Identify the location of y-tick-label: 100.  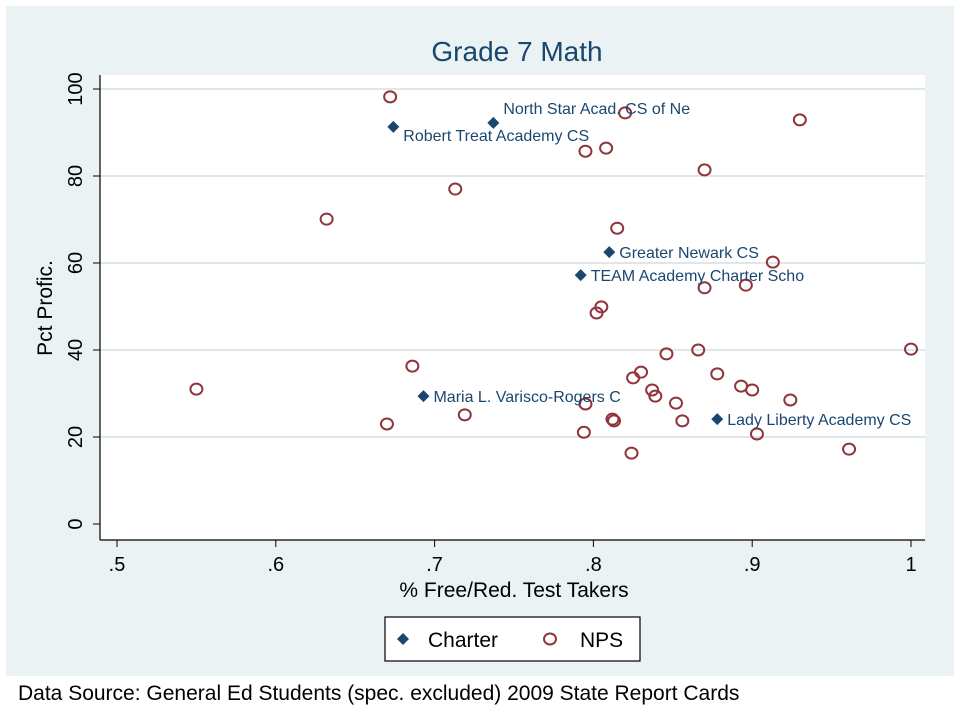
(76, 88).